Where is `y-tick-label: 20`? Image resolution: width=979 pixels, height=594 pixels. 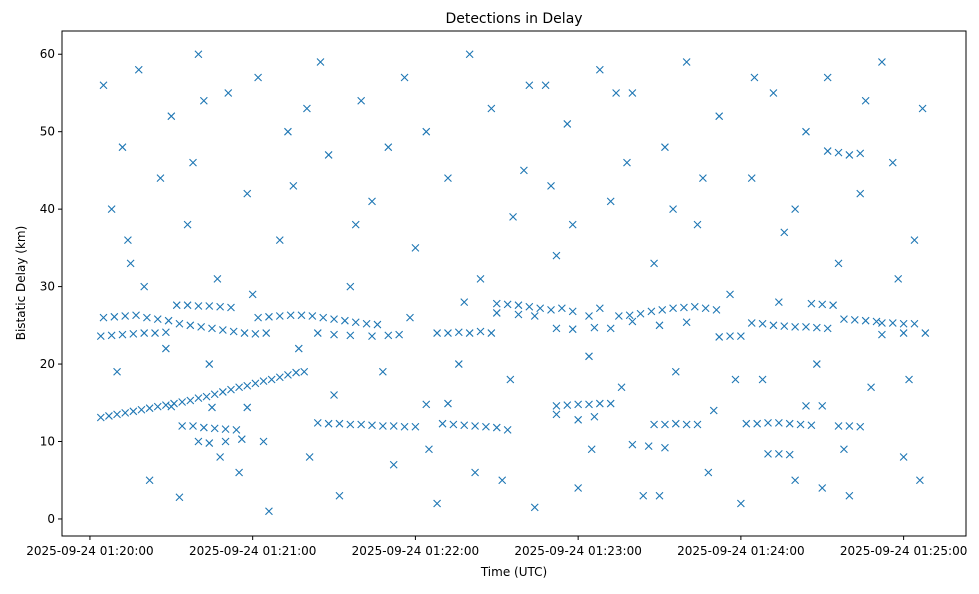 y-tick-label: 20 is located at coordinates (47, 364).